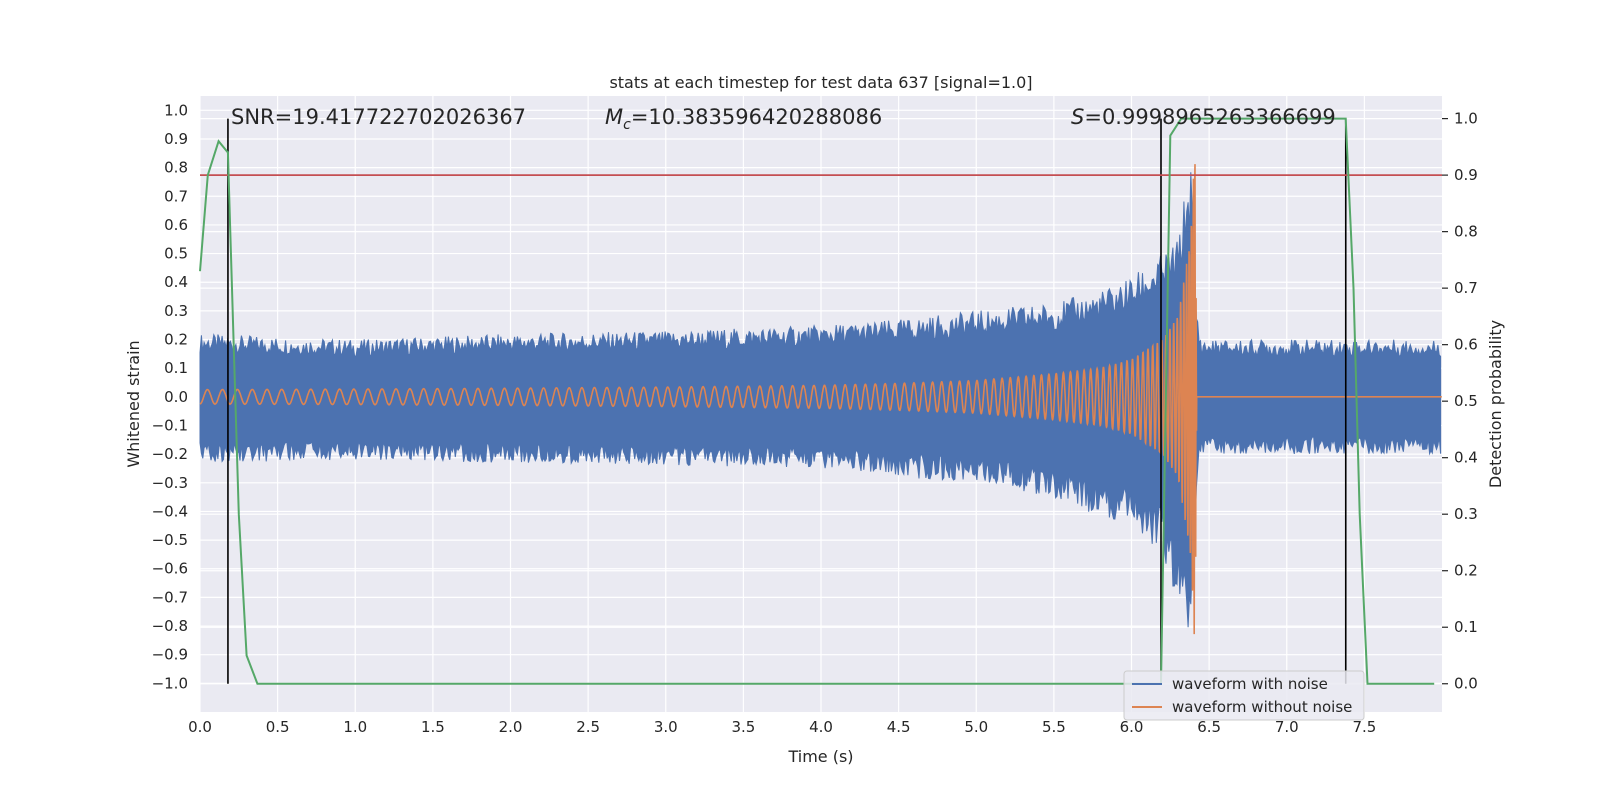 Image resolution: width=1600 pixels, height=800 pixels. I want to click on x-axis-label: Time (s), so click(820, 756).